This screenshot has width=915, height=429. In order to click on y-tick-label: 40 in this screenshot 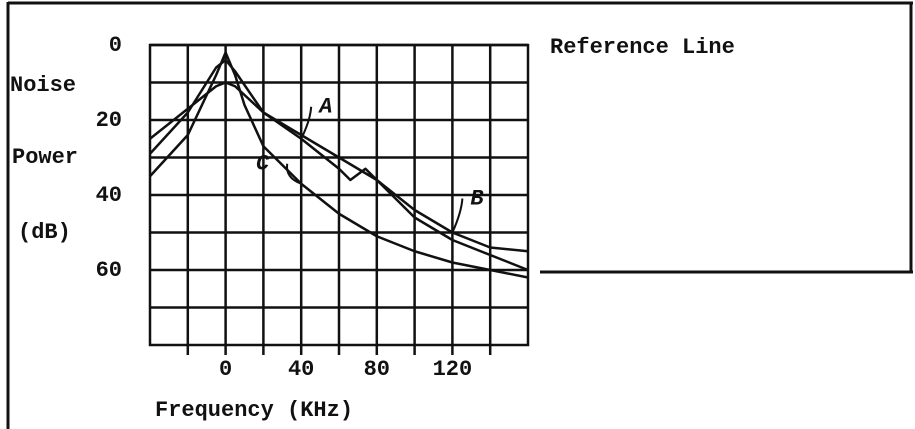, I will do `click(109, 195)`.